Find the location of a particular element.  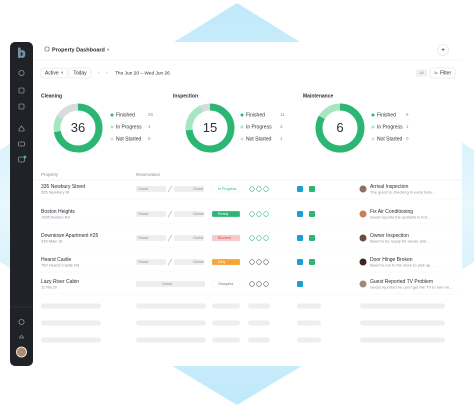

donut-total: 15 is located at coordinates (210, 127).